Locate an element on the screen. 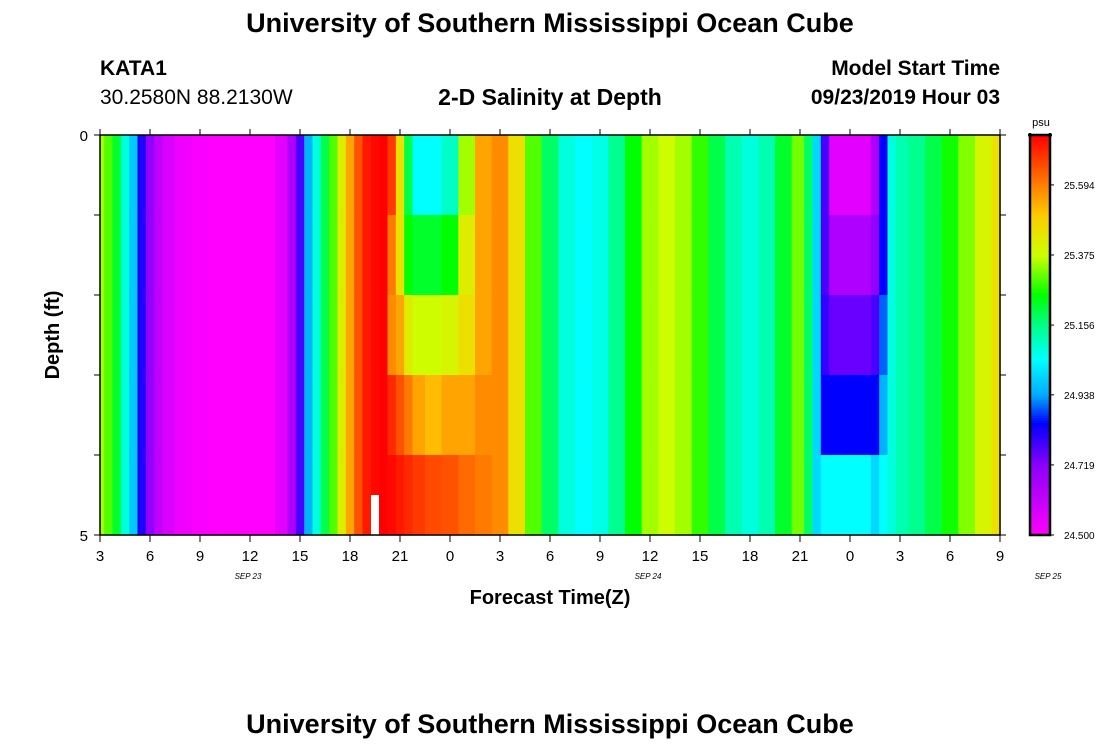  colorbar-tick-label: 24.500 is located at coordinates (1079, 536).